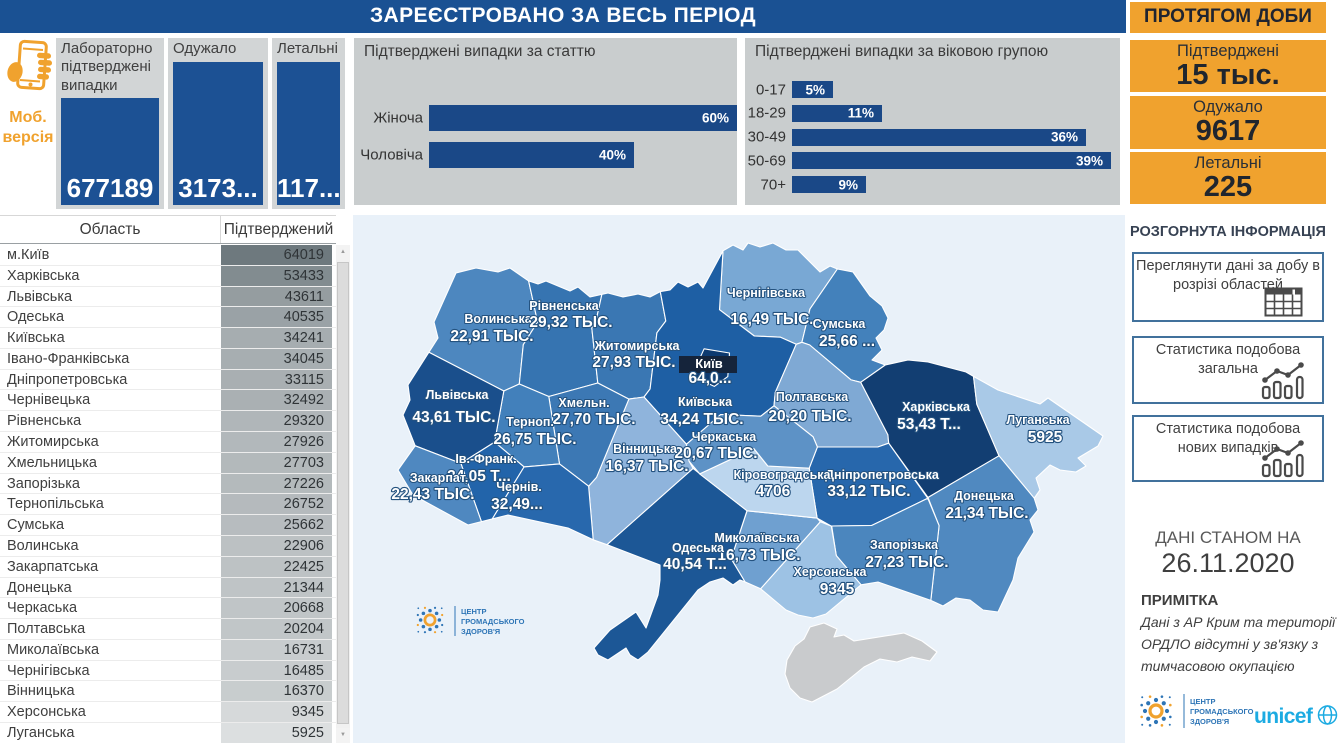 This screenshot has height=743, width=1338. What do you see at coordinates (612, 155) in the screenshot?
I see `bar-value-label: 40%` at bounding box center [612, 155].